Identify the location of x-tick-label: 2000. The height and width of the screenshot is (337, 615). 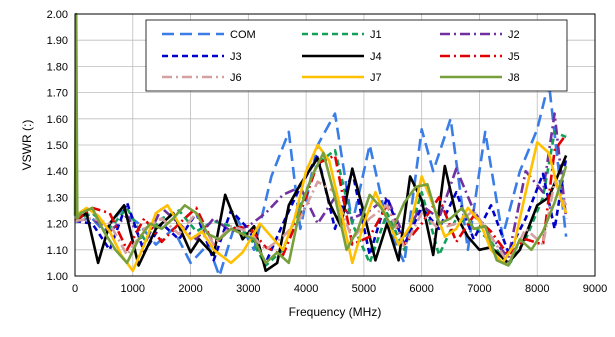
(190, 289).